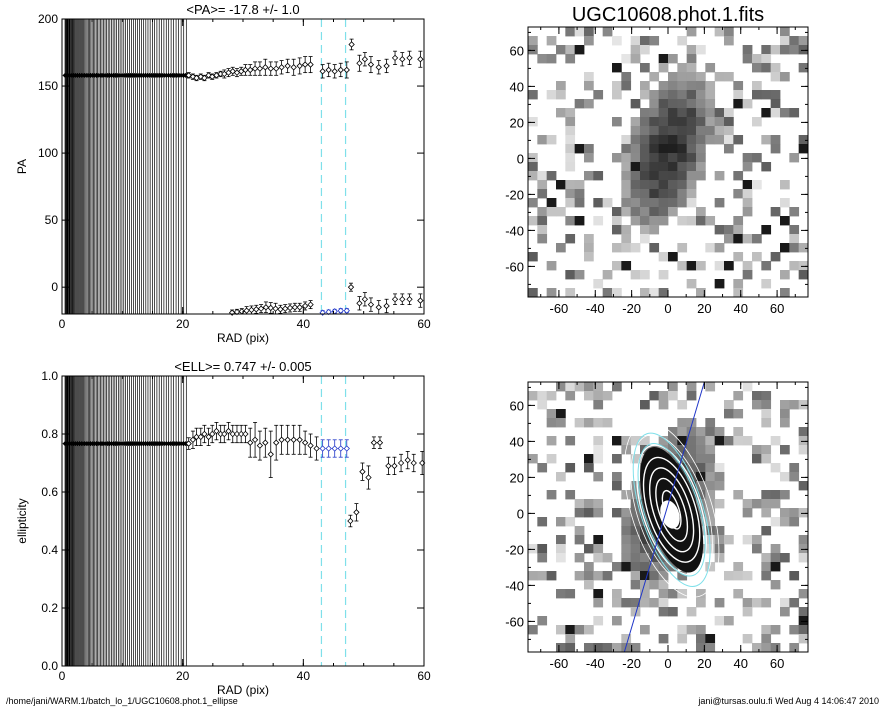 Image resolution: width=885 pixels, height=708 pixels. Describe the element at coordinates (595, 308) in the screenshot. I see `x-tick-label: -40` at that location.